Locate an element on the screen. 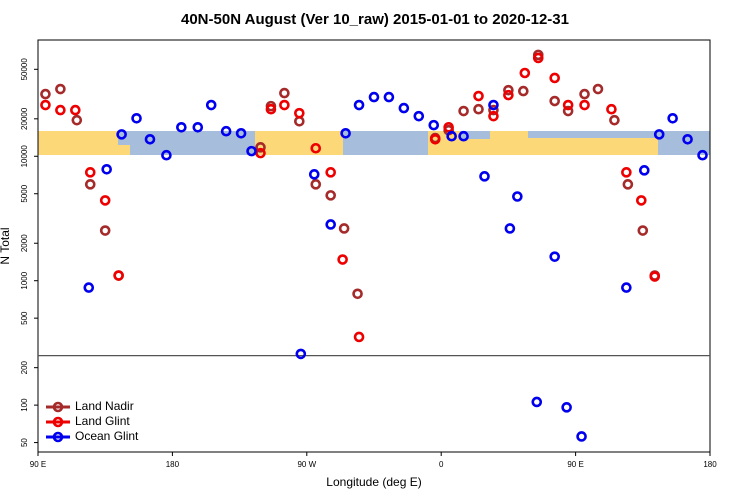 The image size is (750, 500). legend-label: Ocean Glint is located at coordinates (107, 436).